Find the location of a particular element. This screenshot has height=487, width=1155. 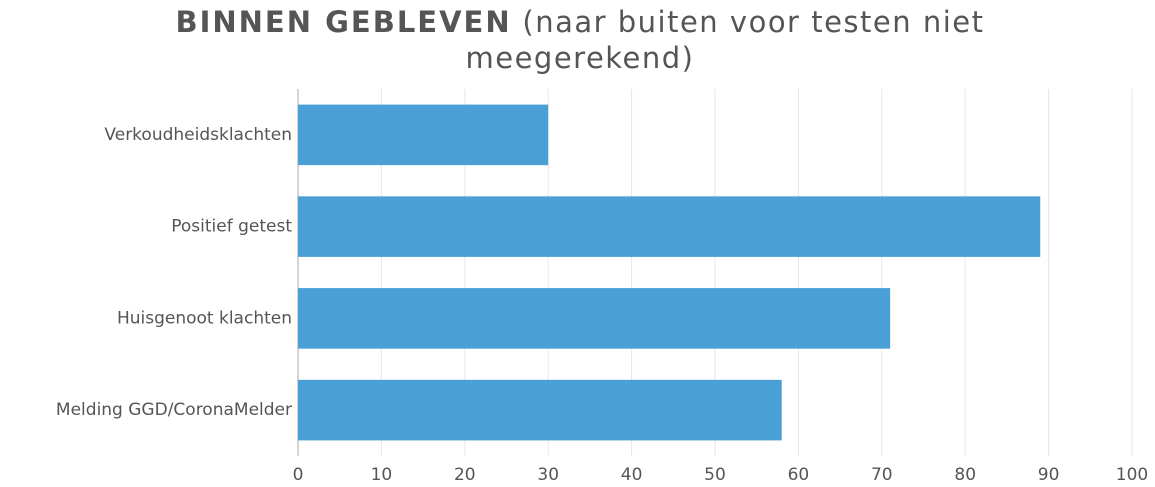

x-tick-label: 80 is located at coordinates (965, 475).